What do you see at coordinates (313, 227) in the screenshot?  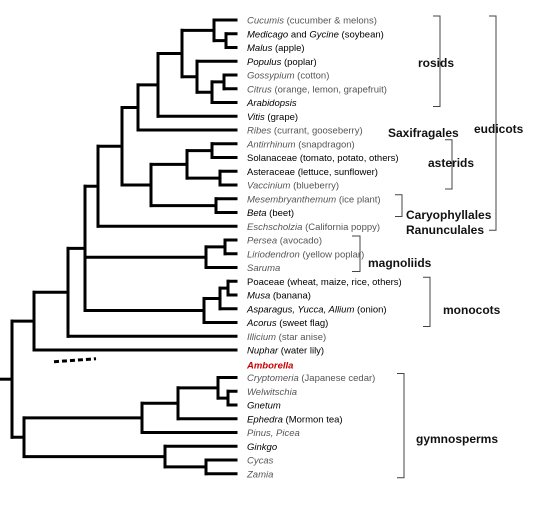 I see `taxon-label-eschscholzia: Eschscholzia (California poppy)` at bounding box center [313, 227].